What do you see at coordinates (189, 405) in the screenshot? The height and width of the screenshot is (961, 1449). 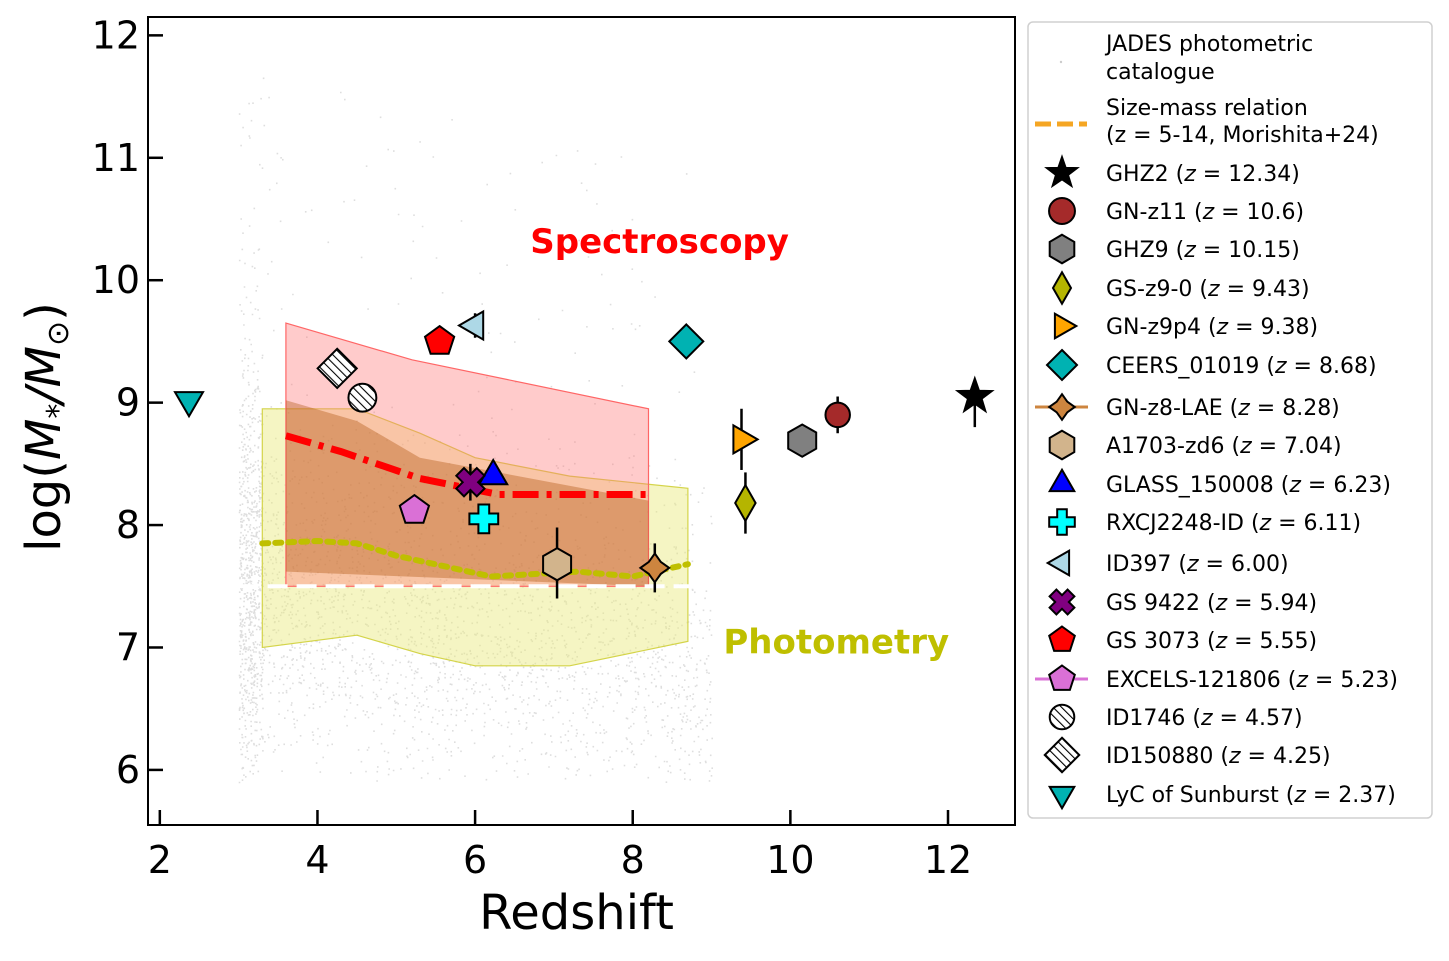 I see `point-lyc-of-sunburst` at bounding box center [189, 405].